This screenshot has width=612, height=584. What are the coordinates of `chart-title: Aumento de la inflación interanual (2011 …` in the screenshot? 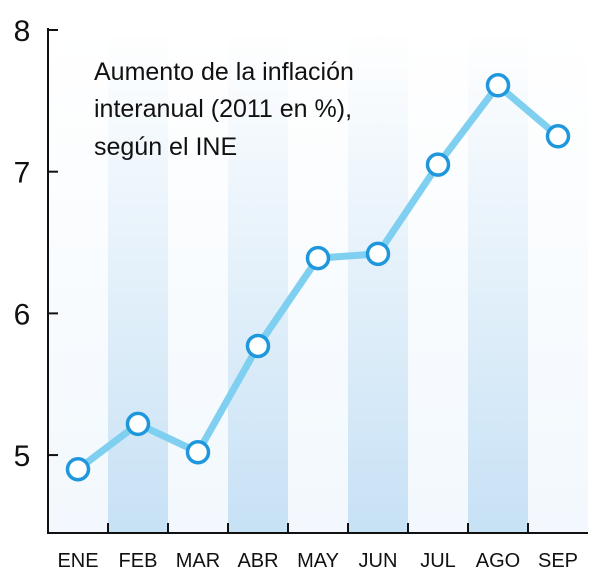 It's located at (224, 109).